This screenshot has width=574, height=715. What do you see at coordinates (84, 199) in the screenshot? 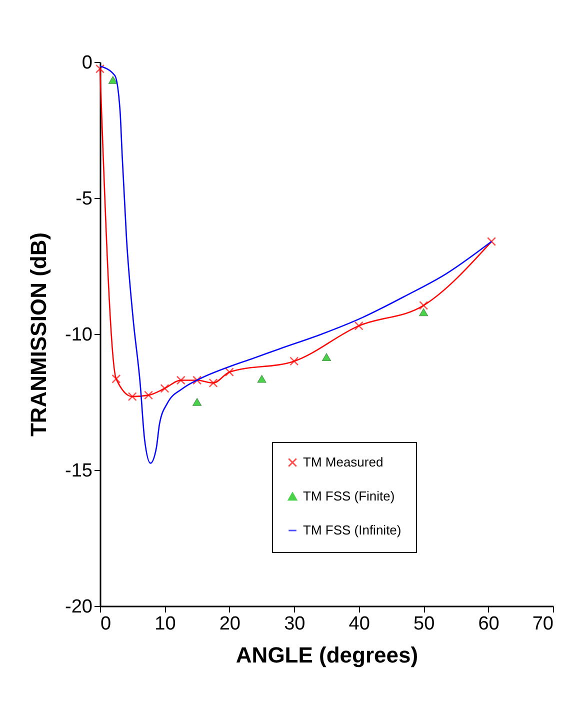
I see `y-tick-label: -5` at bounding box center [84, 199].